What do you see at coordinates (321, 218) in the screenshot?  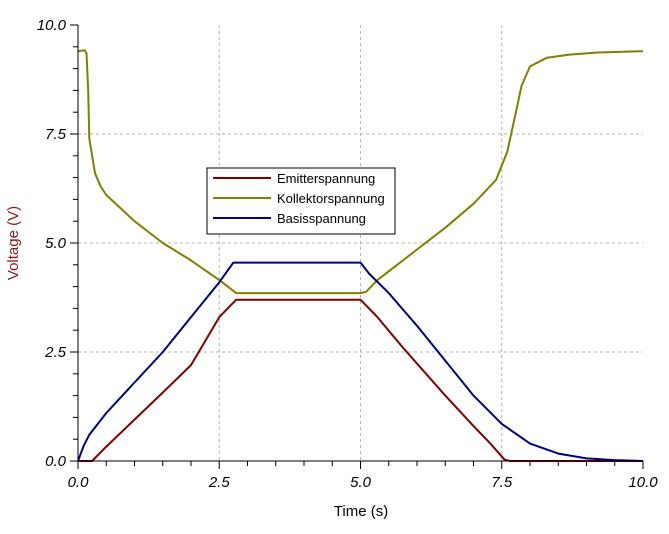 I see `legend-label: Basisspannung` at bounding box center [321, 218].